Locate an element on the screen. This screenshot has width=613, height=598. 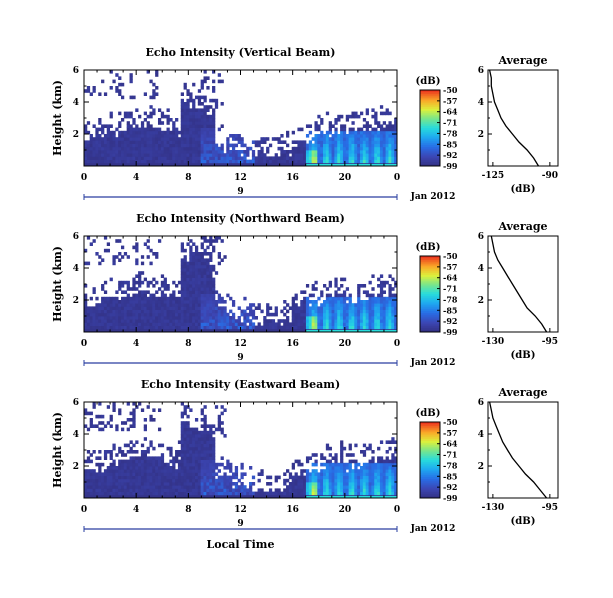
average-panel: Average 2 4 6 -125 -90 (dB) is located at coordinates (518, 124).